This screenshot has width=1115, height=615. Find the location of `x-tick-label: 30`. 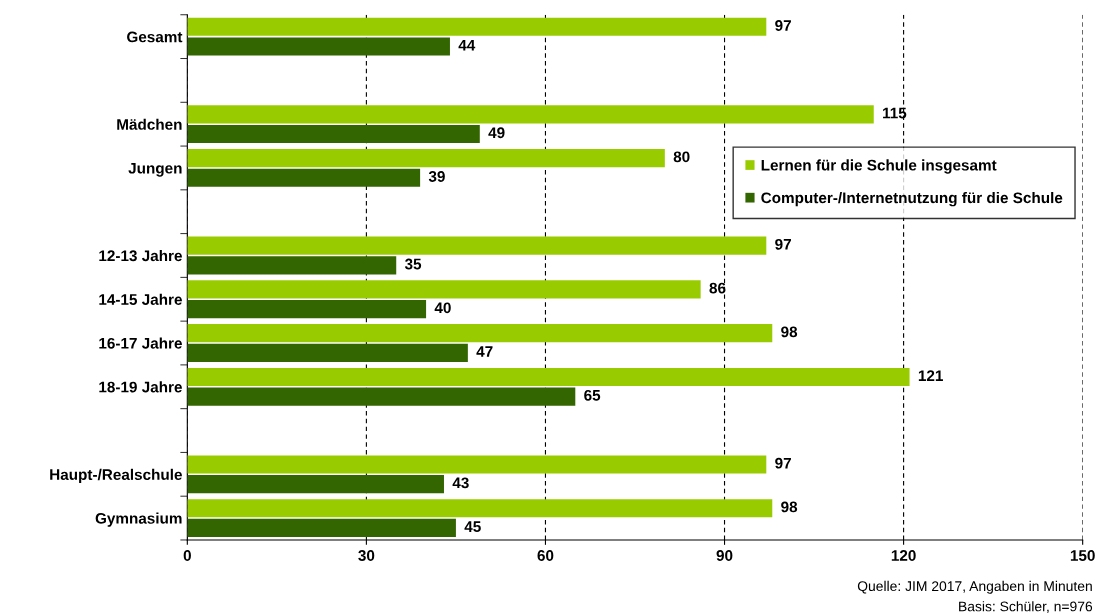

x-tick-label: 30 is located at coordinates (366, 555).